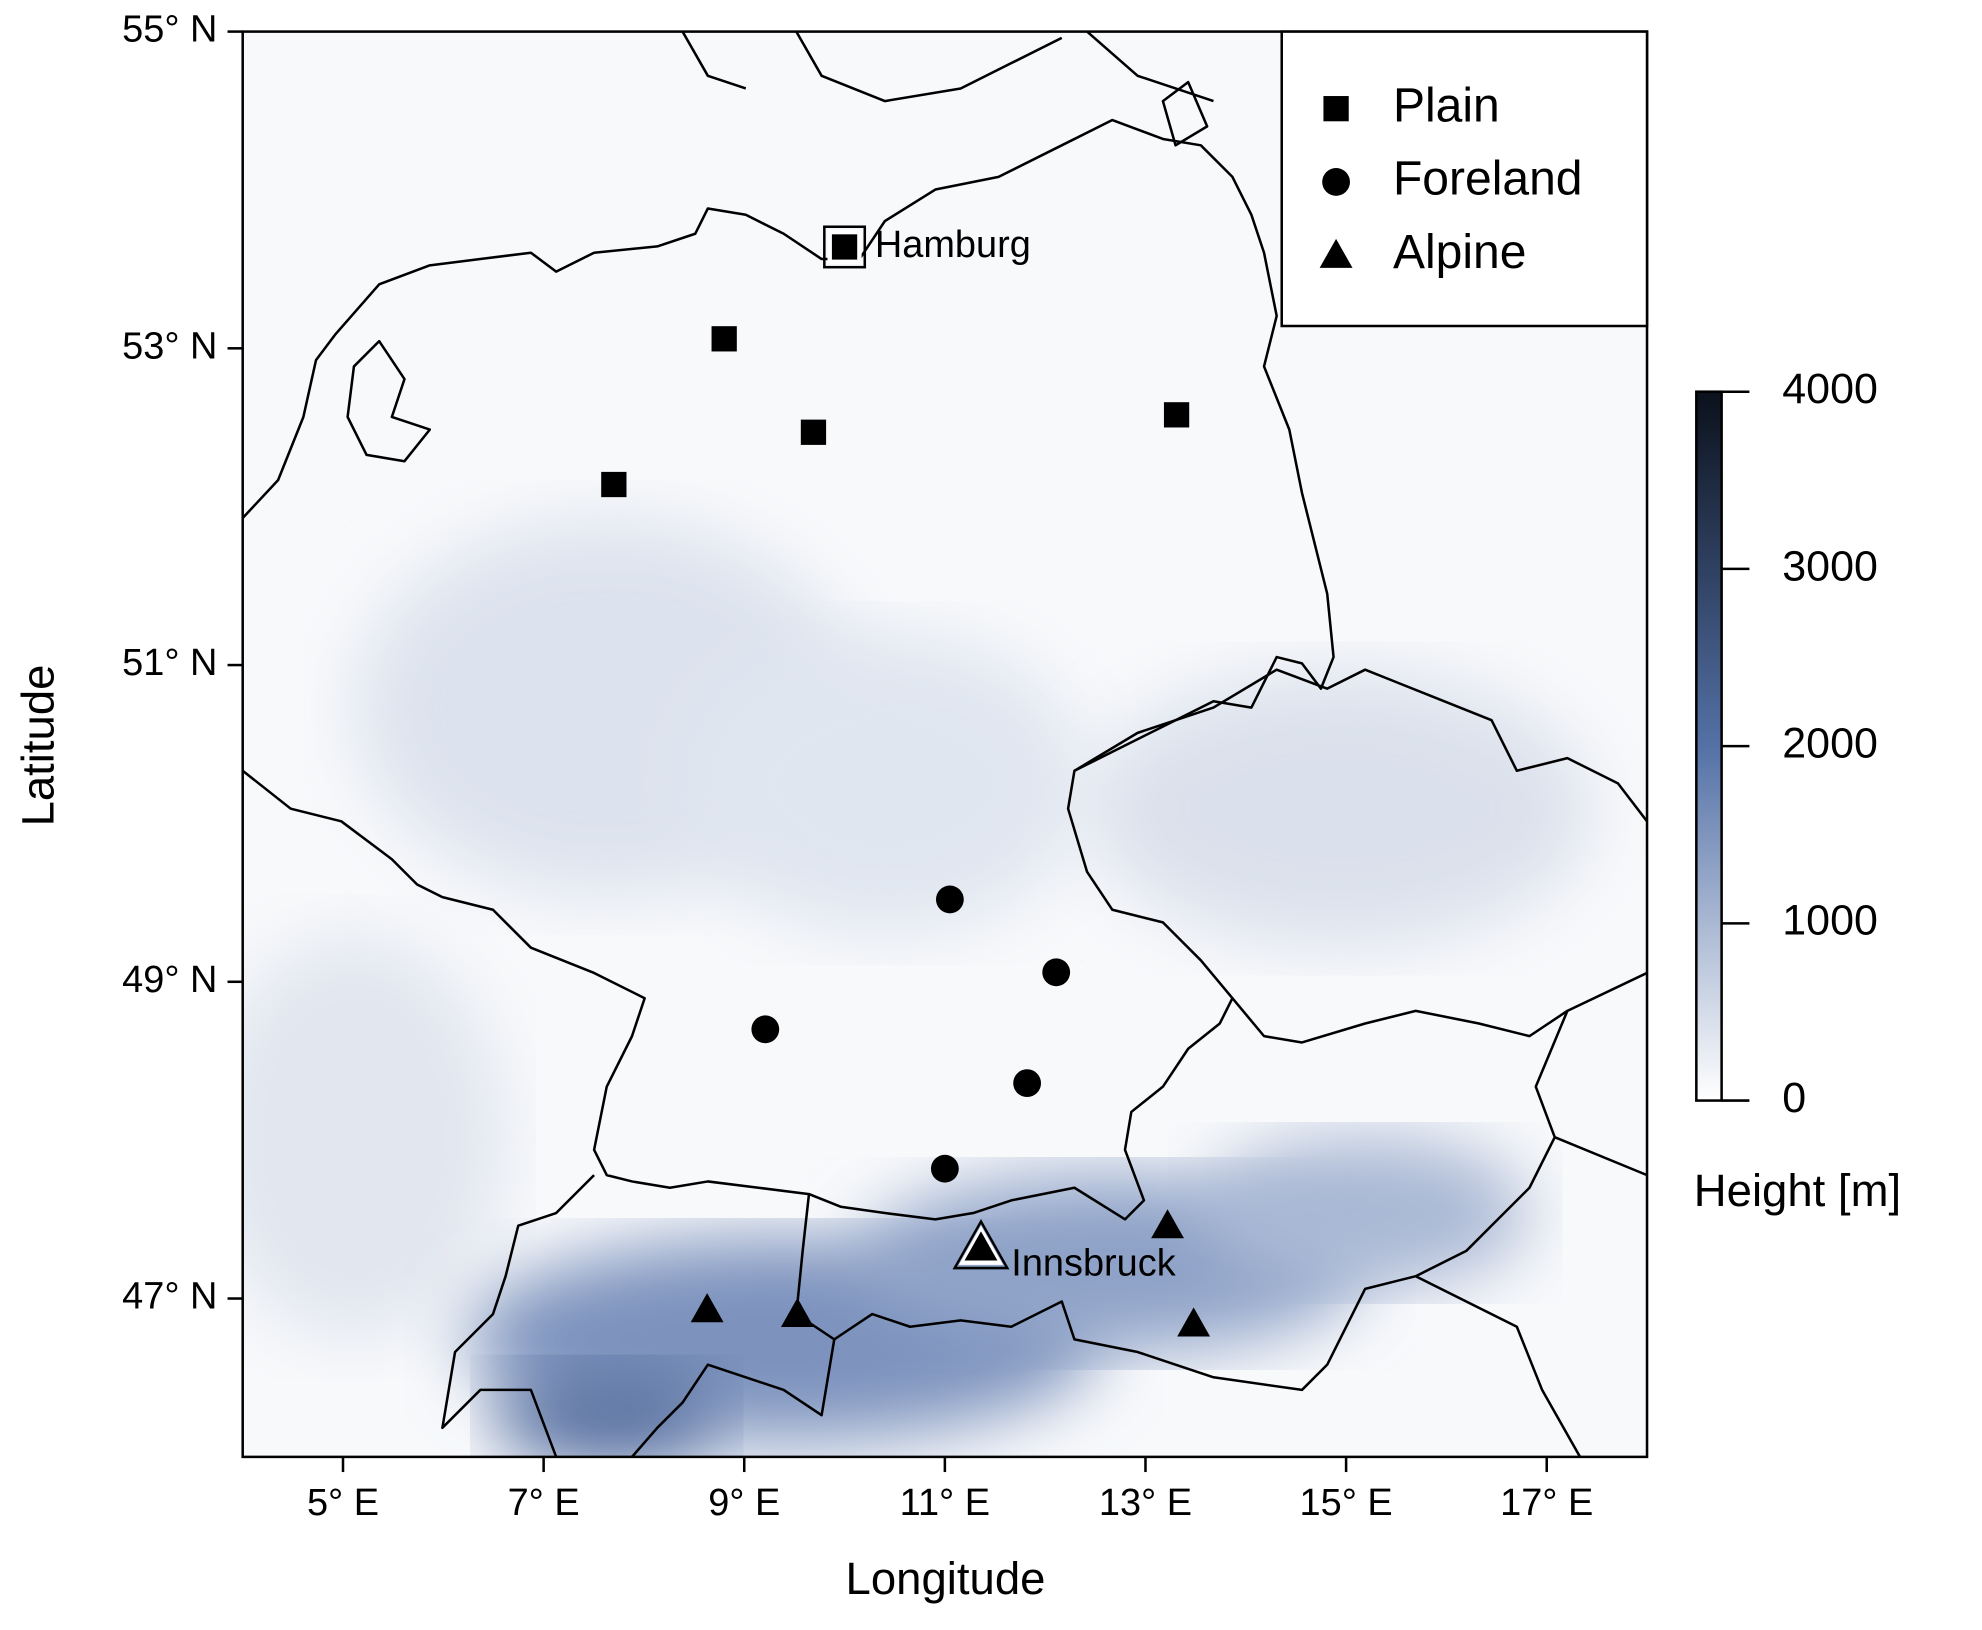 The image size is (1982, 1630). Describe the element at coordinates (1346, 1503) in the screenshot. I see `x-tick-label: 15° E` at that location.